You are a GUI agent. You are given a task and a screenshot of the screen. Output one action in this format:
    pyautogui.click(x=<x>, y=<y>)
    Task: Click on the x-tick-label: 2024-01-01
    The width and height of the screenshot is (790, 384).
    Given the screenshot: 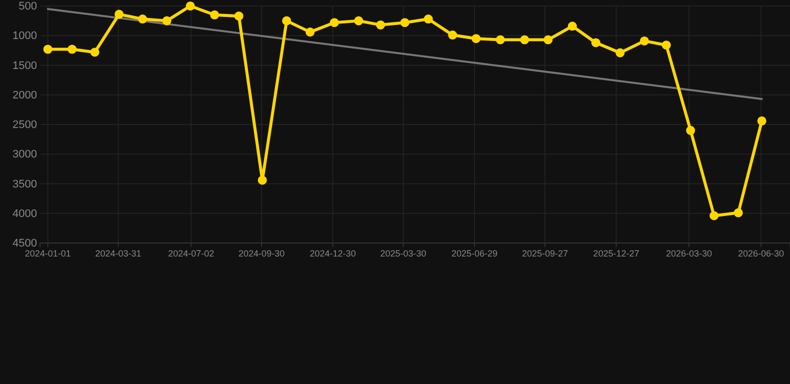 What is the action you would take?
    pyautogui.click(x=47, y=253)
    